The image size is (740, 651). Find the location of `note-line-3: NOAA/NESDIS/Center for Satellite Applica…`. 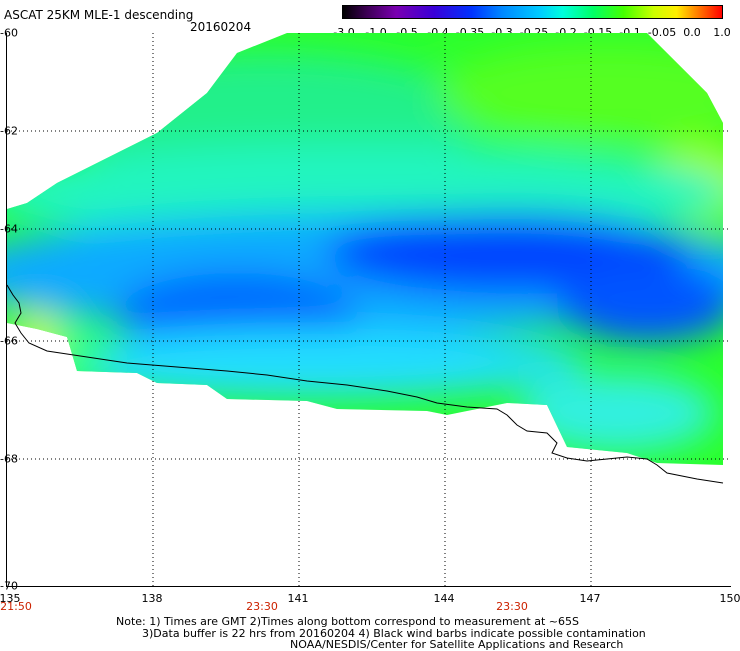

note-line-3: NOAA/NESDIS/Center for Satellite Applica… is located at coordinates (456, 644).